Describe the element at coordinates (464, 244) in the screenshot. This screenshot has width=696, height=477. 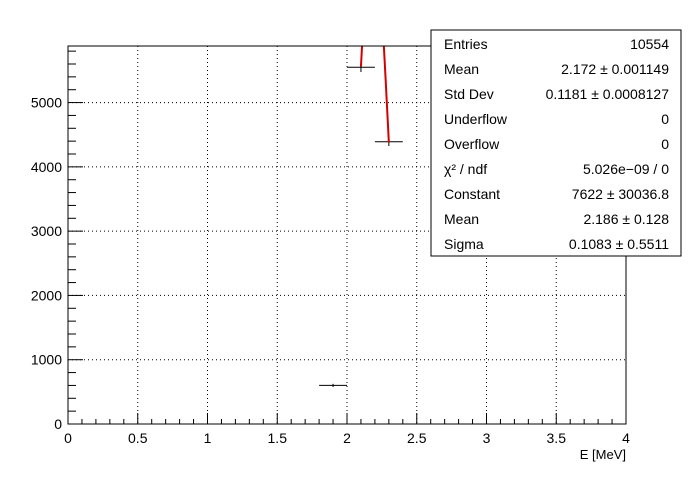
I see `stats-label: Sigma` at that location.